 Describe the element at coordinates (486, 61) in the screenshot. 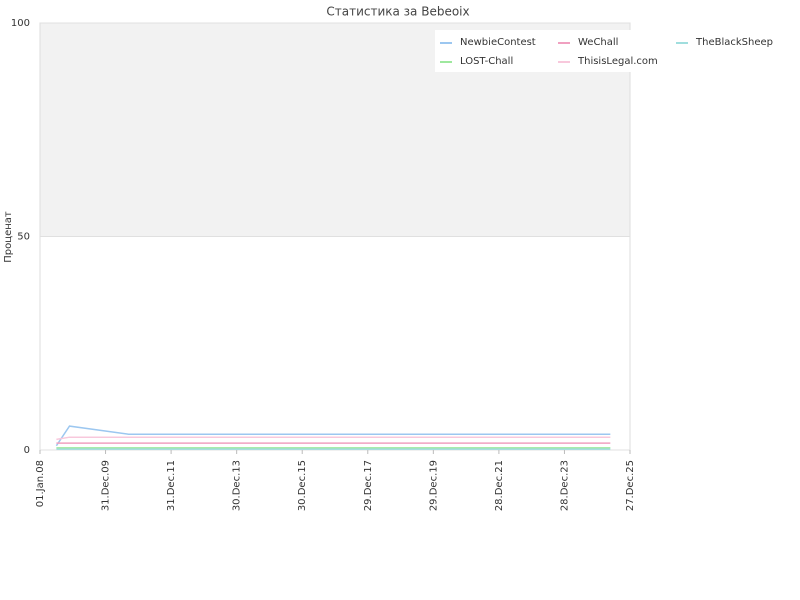

I see `legend-label: LOST-Chall` at that location.